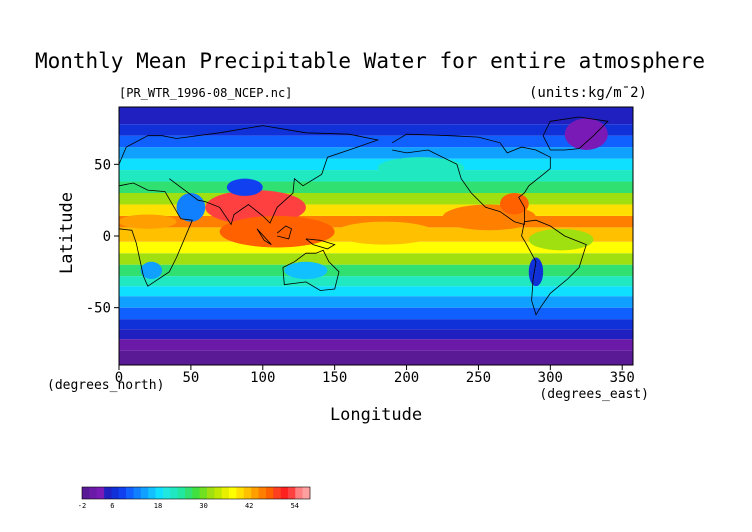 This screenshot has height=532, width=752. Describe the element at coordinates (594, 394) in the screenshot. I see `x-unit-label: (degrees_east)` at that location.